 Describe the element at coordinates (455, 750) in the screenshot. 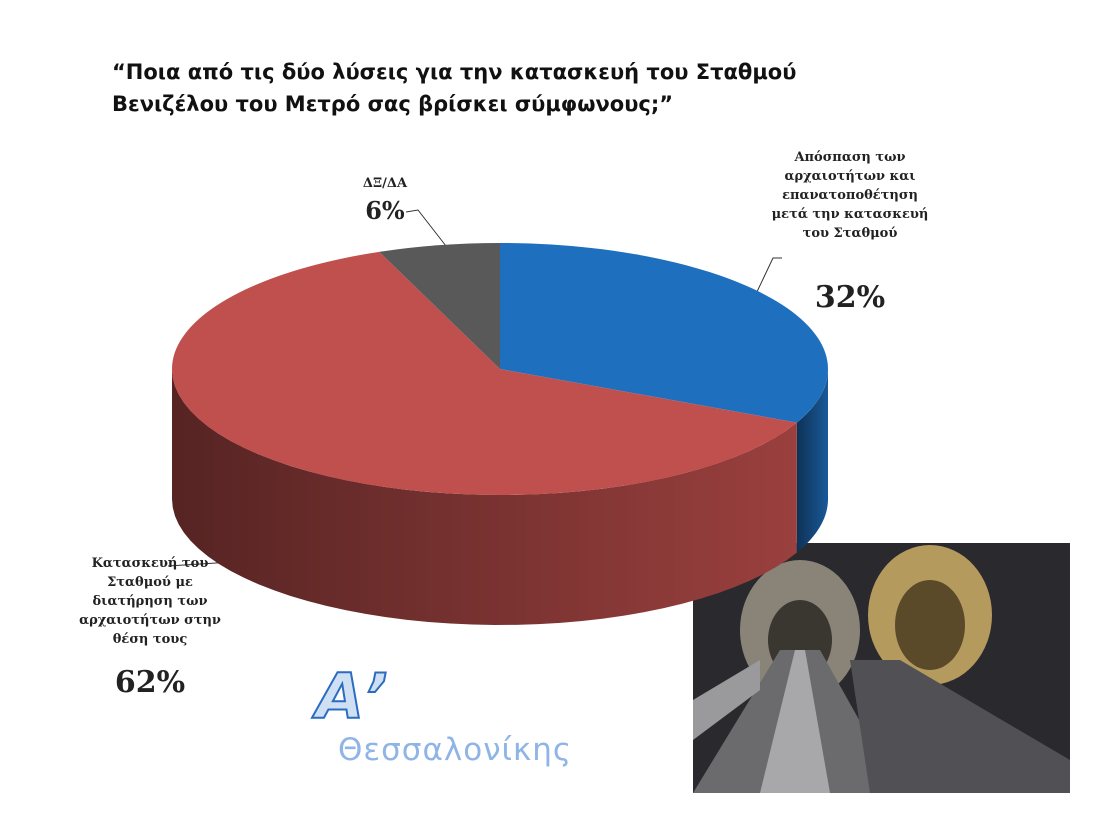

I see `logo-name: Θεσσαλονίκης` at that location.